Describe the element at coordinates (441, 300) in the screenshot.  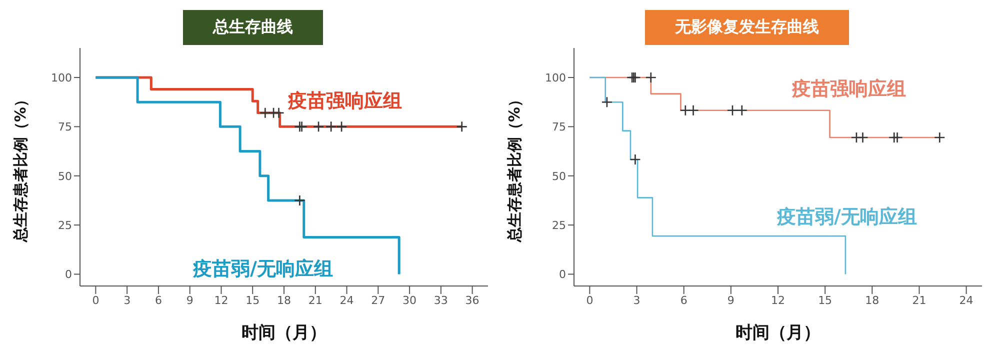
I see `x-tick-label: 33` at that location.